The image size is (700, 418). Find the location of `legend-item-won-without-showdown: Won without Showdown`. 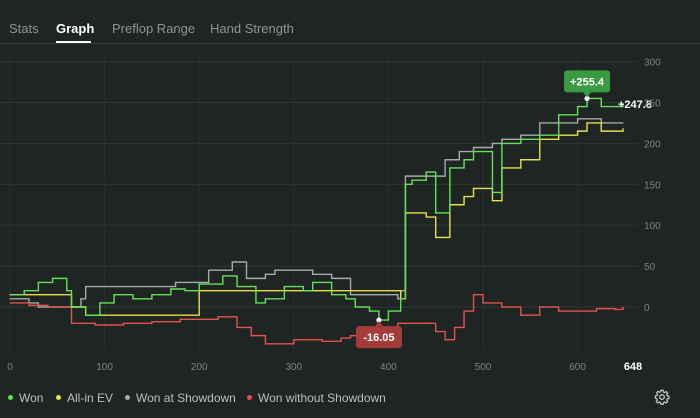

legend-item-won-without-showdown: Won without Showdown is located at coordinates (316, 398).